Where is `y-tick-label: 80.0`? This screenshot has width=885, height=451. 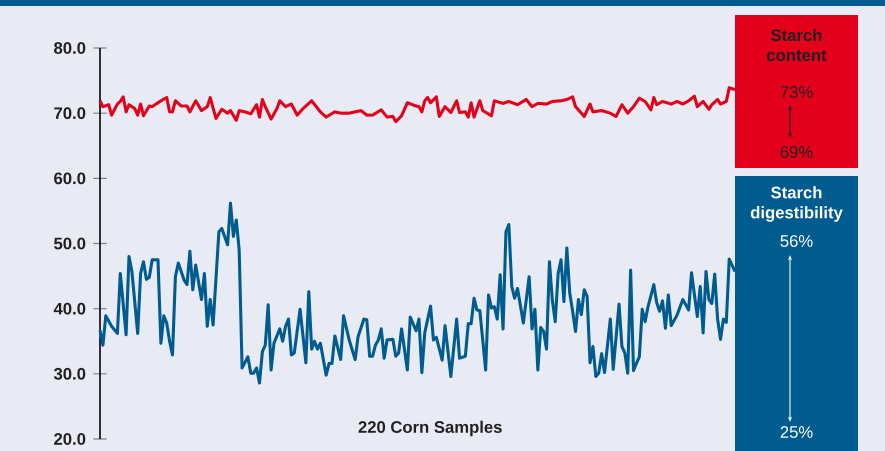
y-tick-label: 80.0 is located at coordinates (70, 48).